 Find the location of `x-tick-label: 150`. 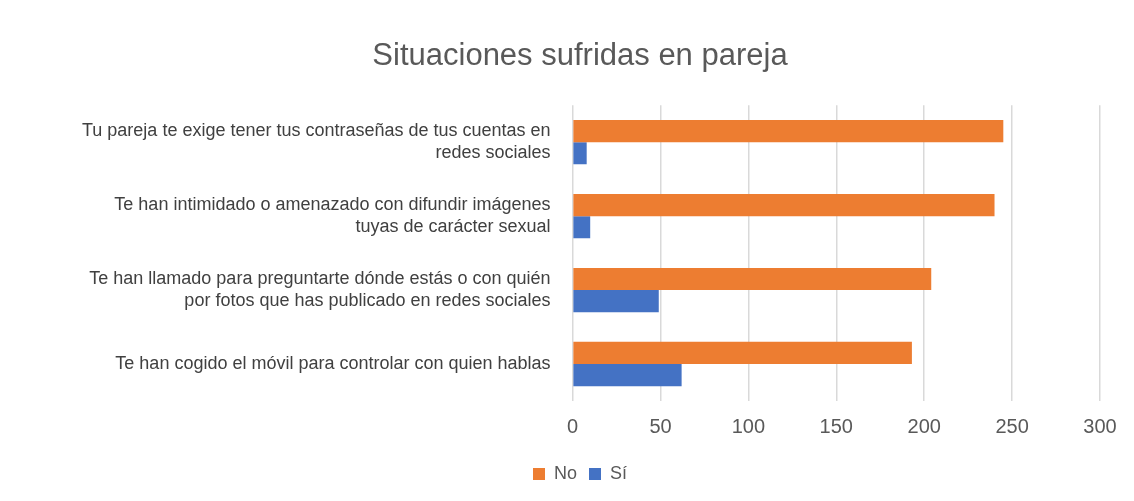

x-tick-label: 150 is located at coordinates (836, 425).